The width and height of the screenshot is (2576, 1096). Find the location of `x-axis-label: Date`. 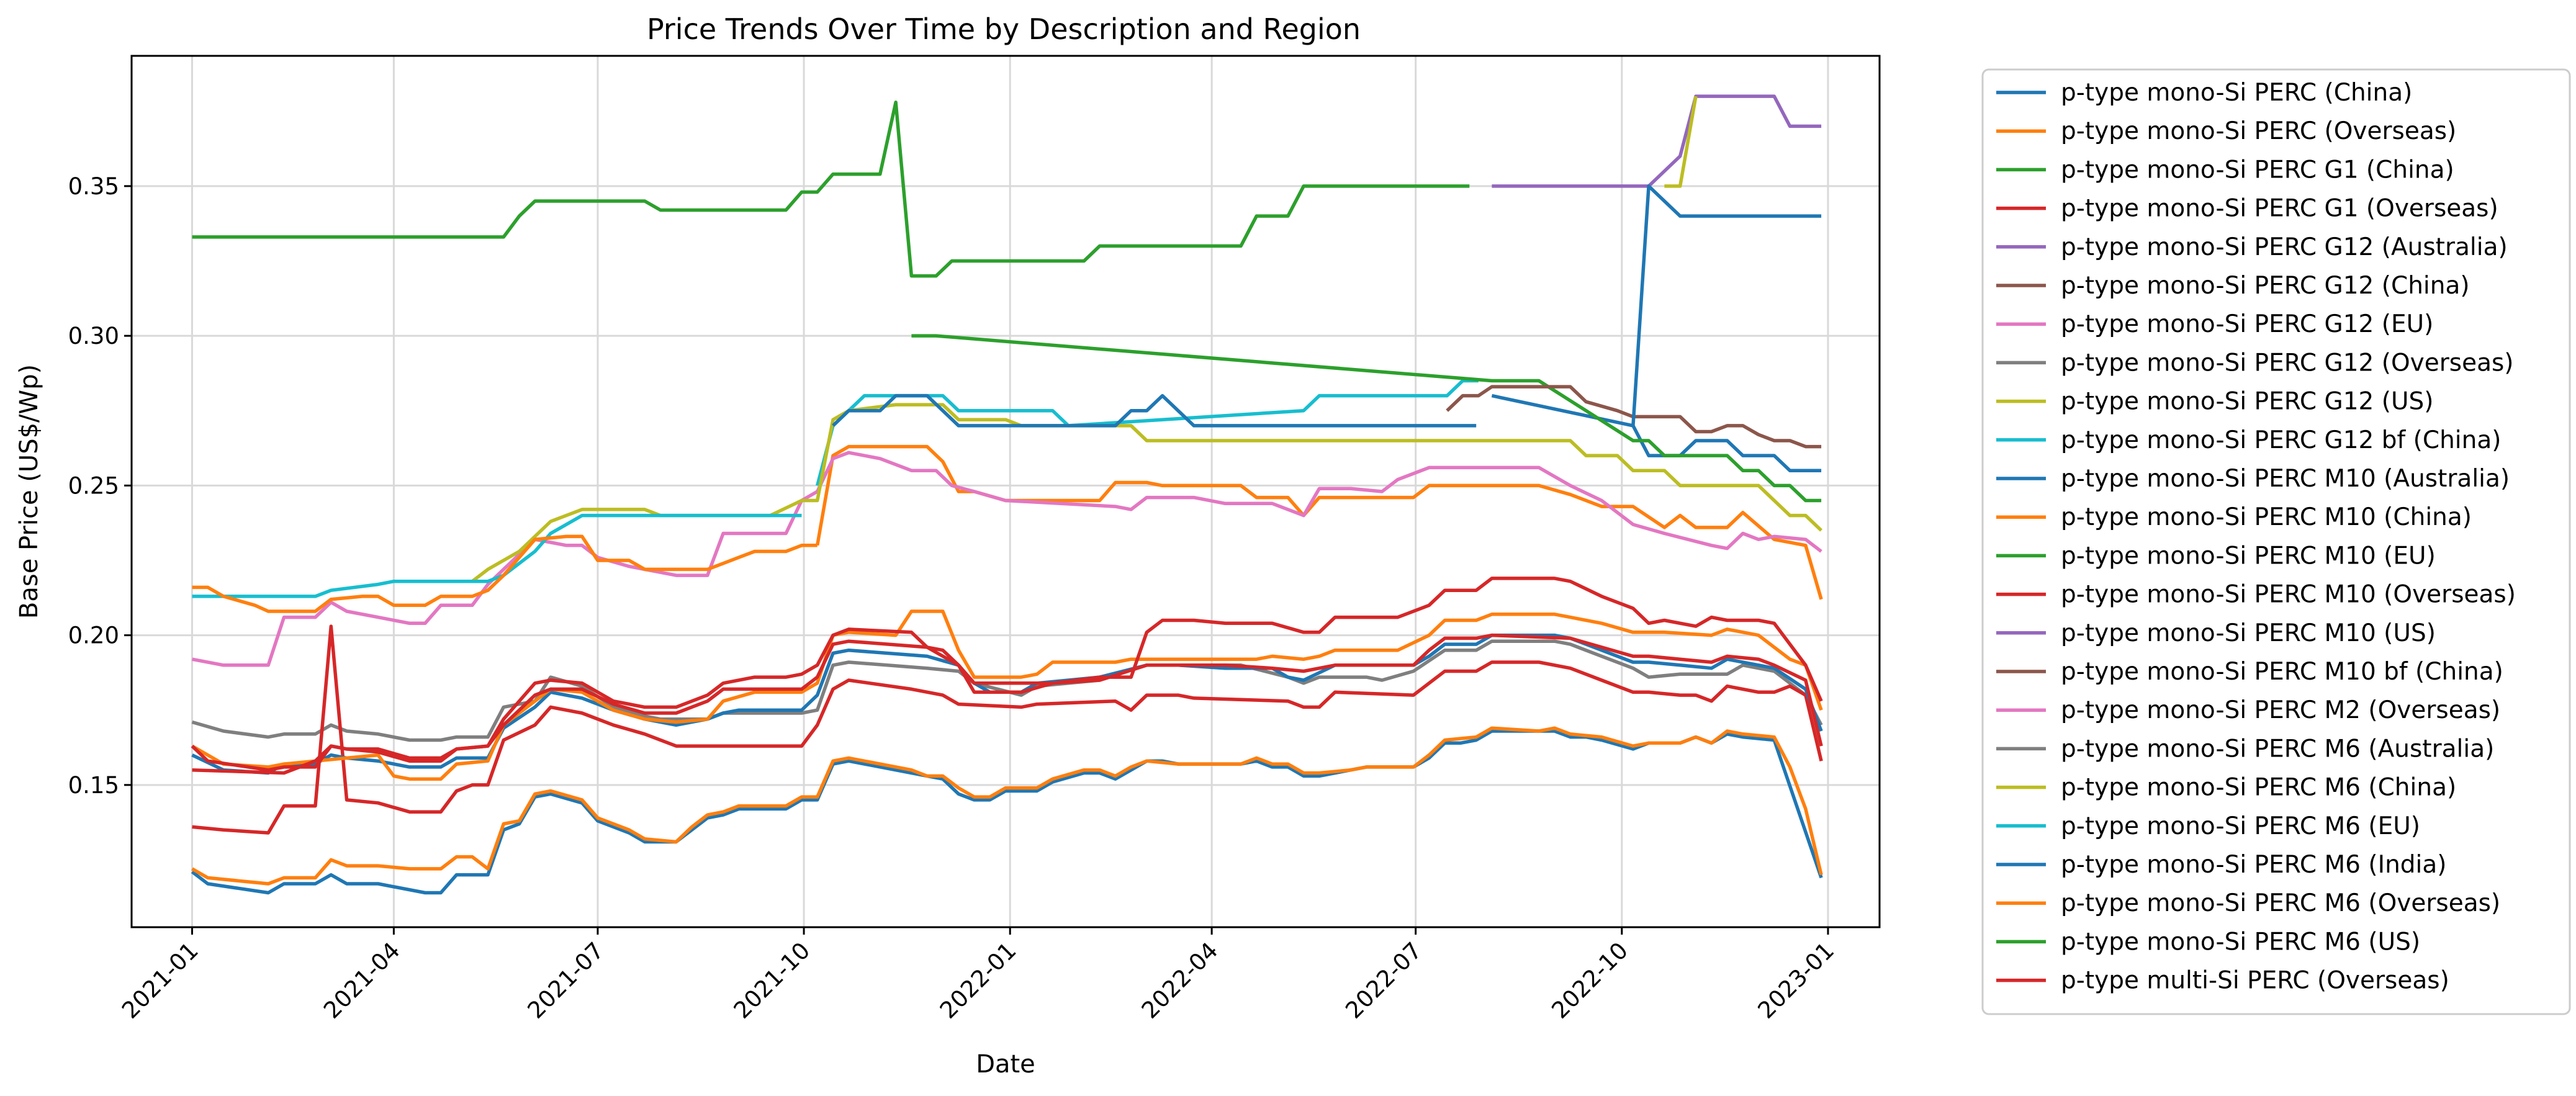

x-axis-label: Date is located at coordinates (1005, 1064).